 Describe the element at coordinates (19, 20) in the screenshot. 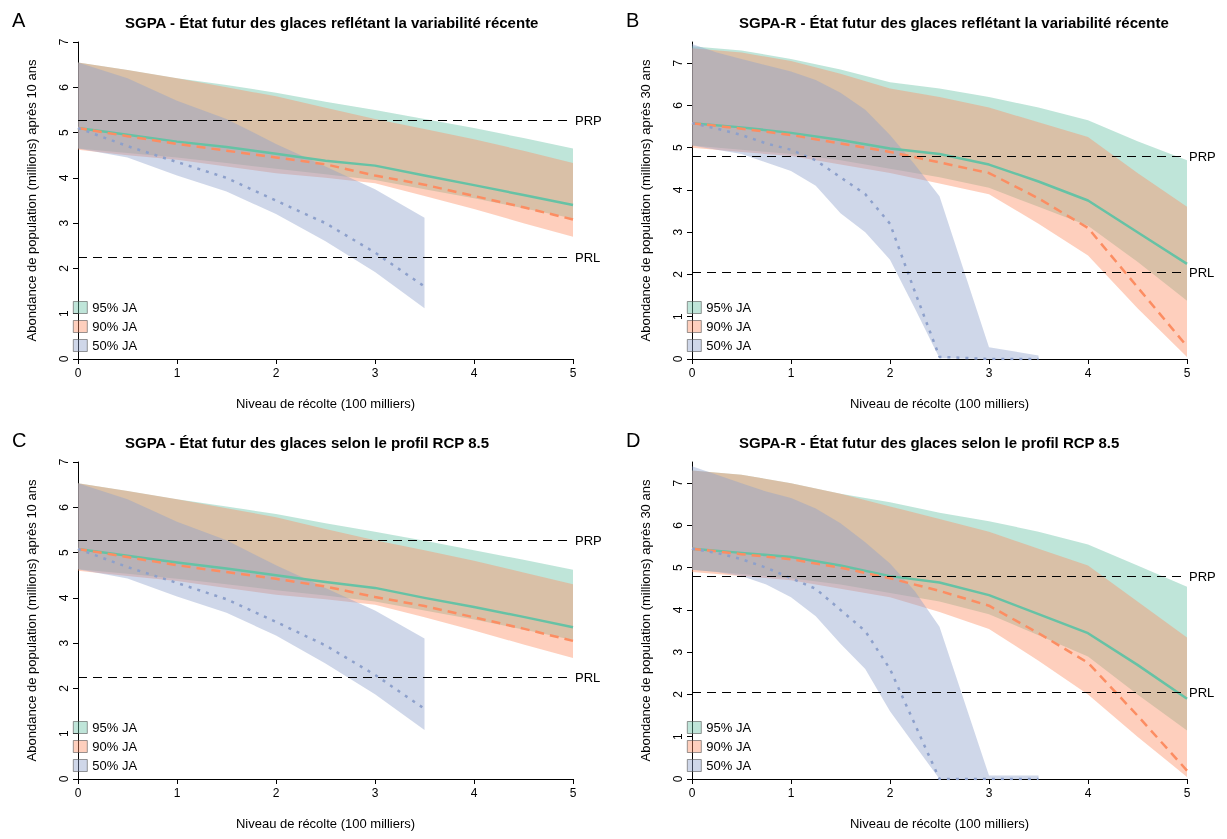

I see `text: A` at that location.